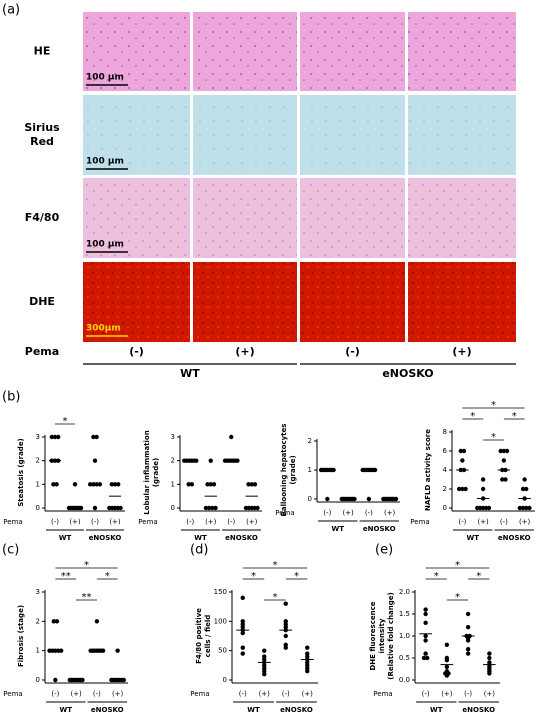 The height and width of the screenshot is (722, 550). Describe the element at coordinates (42, 301) in the screenshot. I see `row-label: DHE` at that location.